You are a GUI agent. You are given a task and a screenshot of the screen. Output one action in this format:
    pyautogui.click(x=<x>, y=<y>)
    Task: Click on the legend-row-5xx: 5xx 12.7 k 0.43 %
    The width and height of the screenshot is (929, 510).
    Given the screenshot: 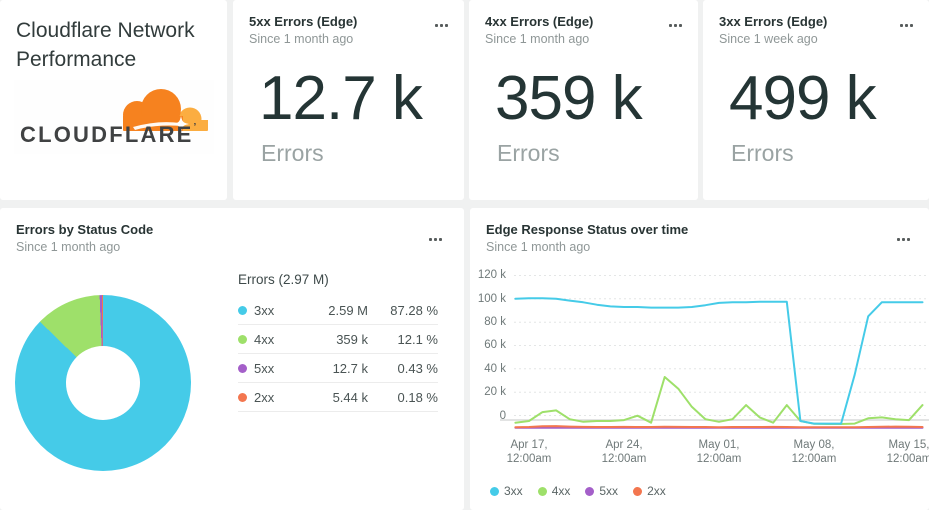 What is the action you would take?
    pyautogui.click(x=338, y=368)
    